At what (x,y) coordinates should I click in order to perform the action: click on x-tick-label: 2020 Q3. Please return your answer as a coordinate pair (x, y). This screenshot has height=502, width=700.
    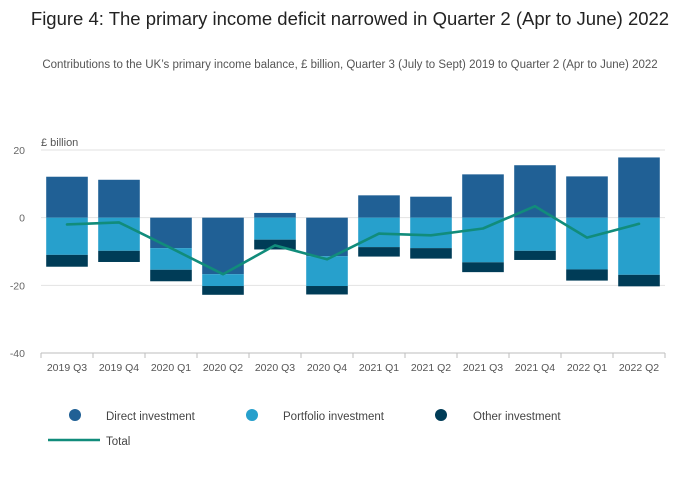
    Looking at the image, I should click on (275, 368).